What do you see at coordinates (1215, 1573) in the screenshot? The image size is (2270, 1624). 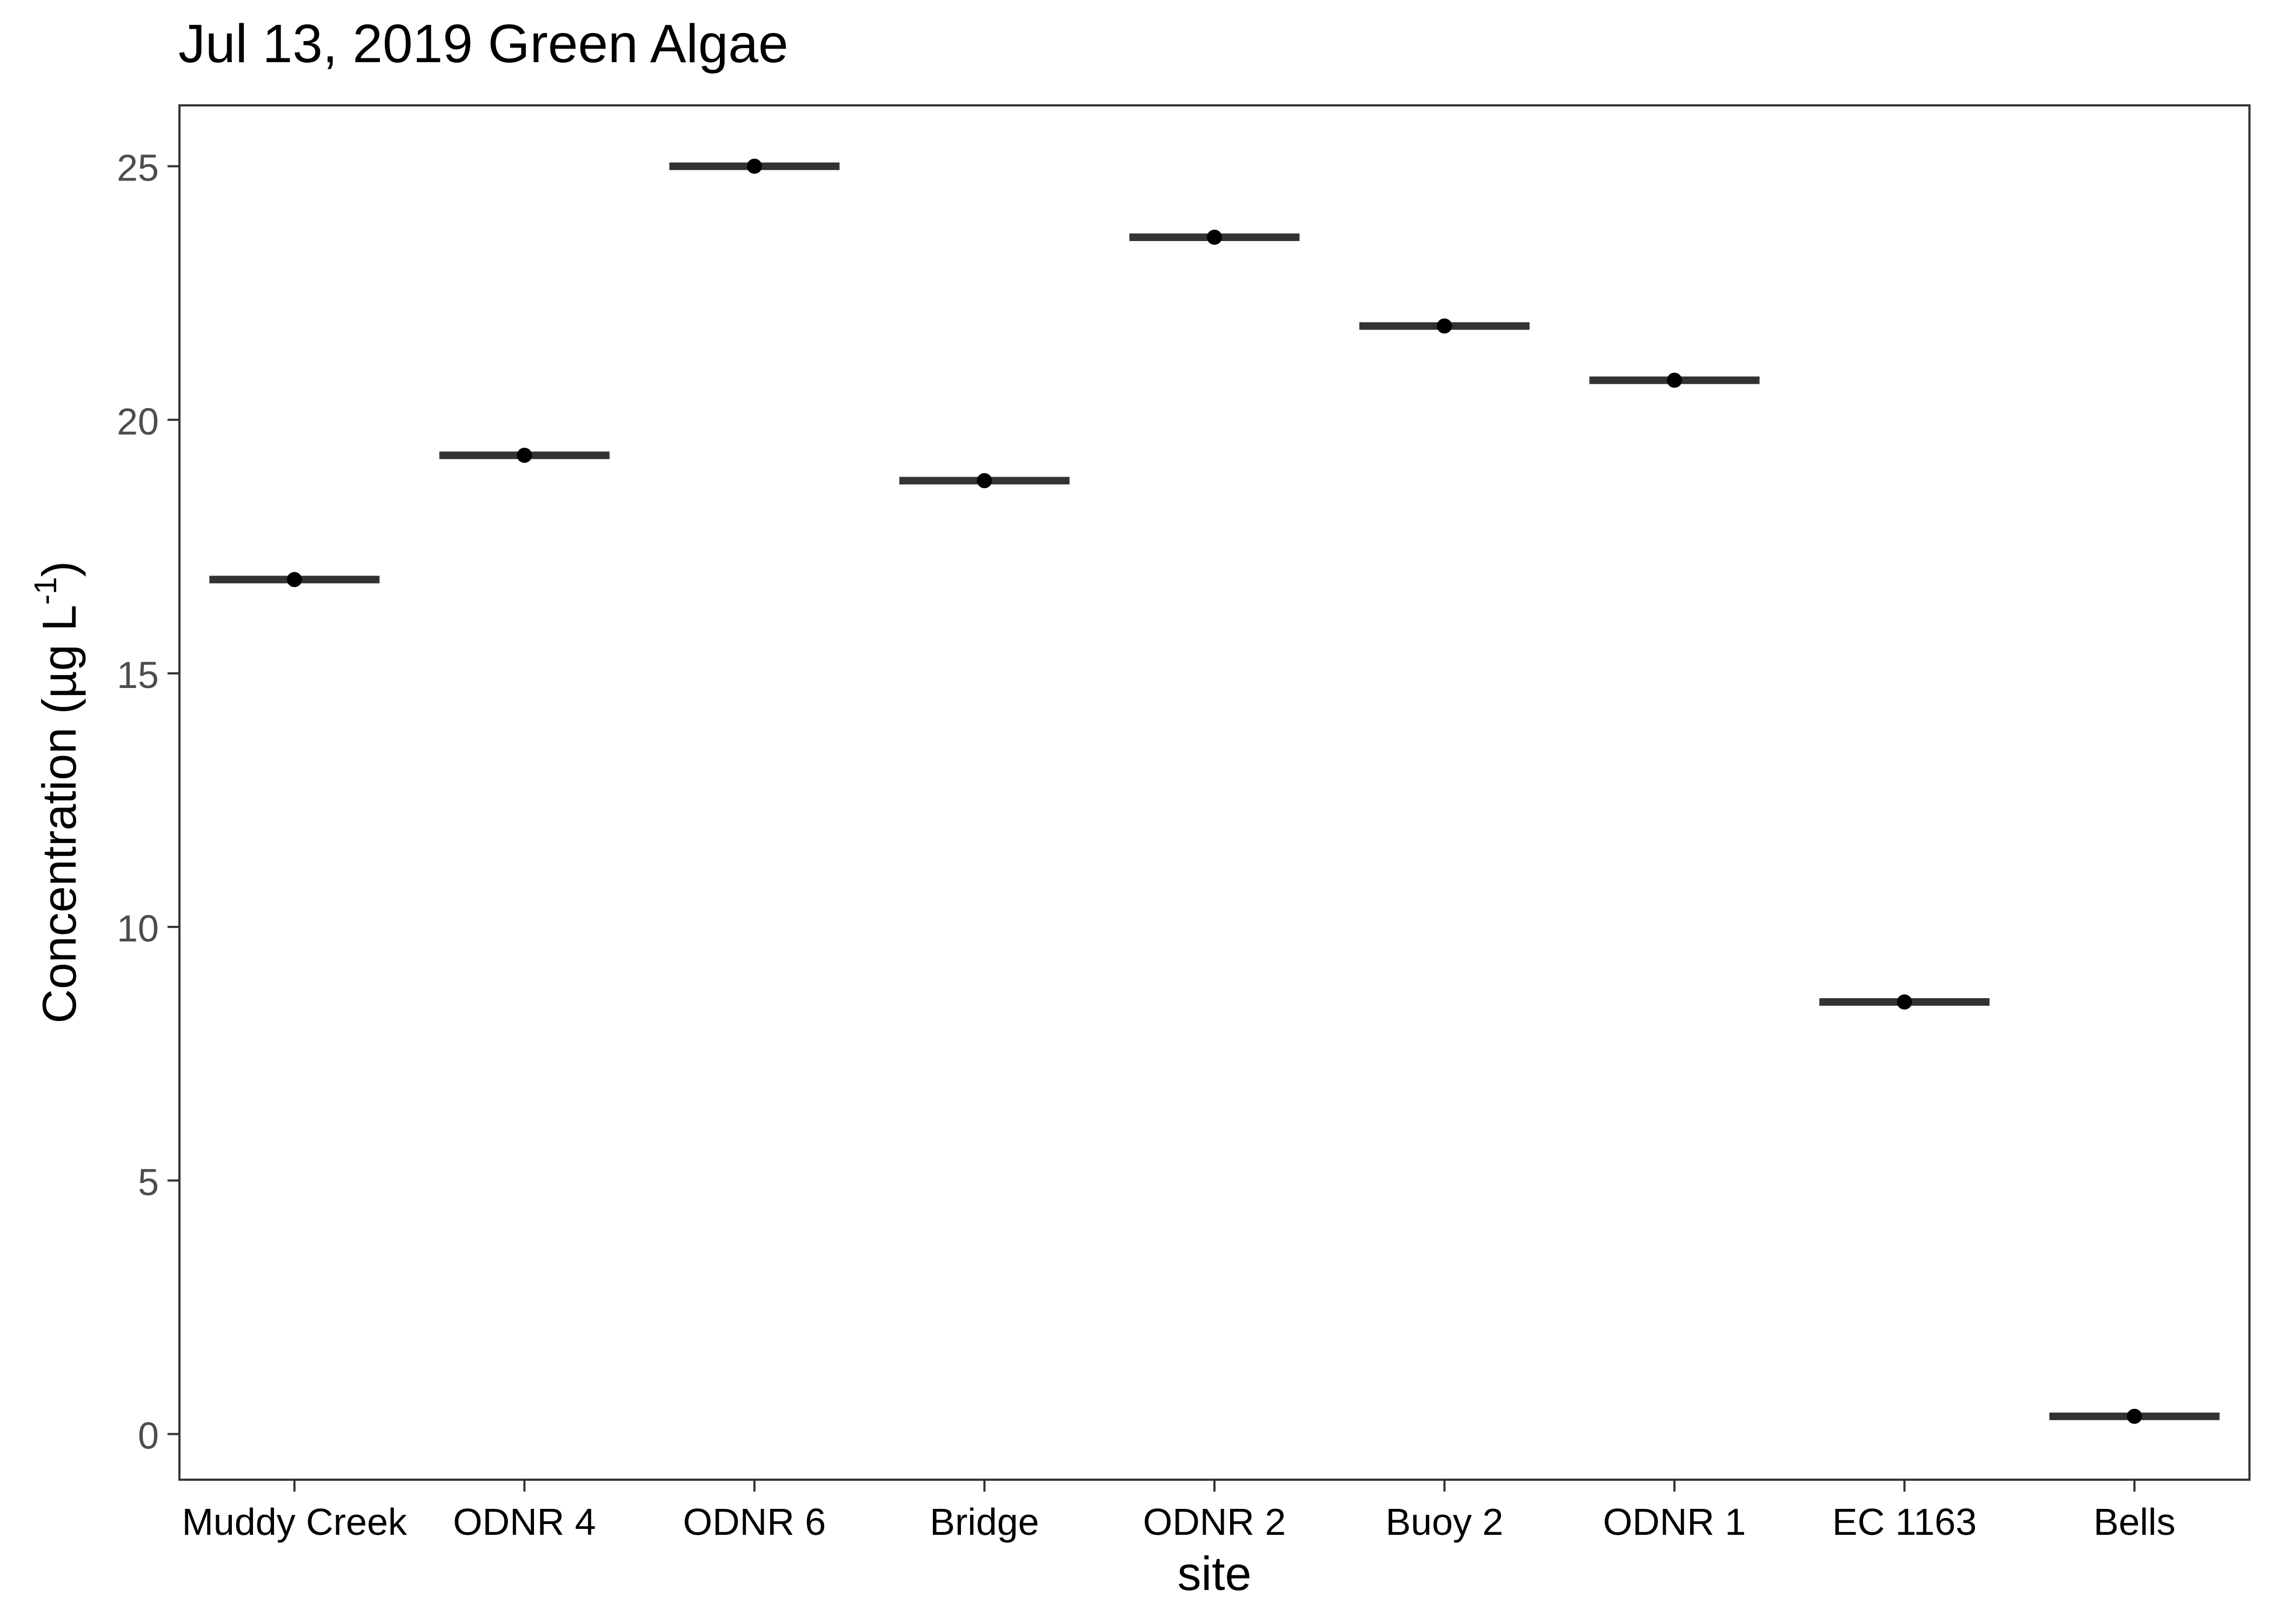 I see `x-axis-title: site` at bounding box center [1215, 1573].